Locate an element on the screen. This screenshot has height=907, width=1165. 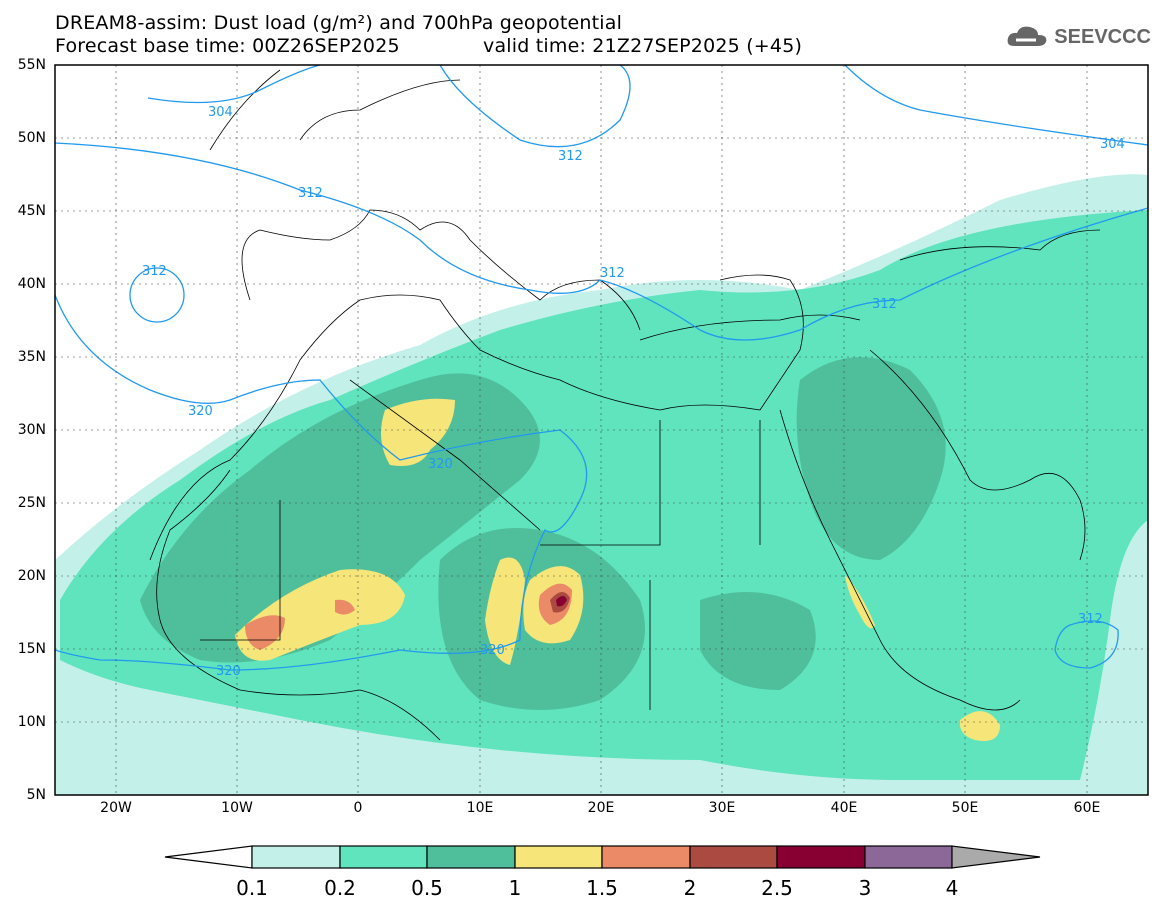
dust-level-2.5 is located at coordinates (561, 601).